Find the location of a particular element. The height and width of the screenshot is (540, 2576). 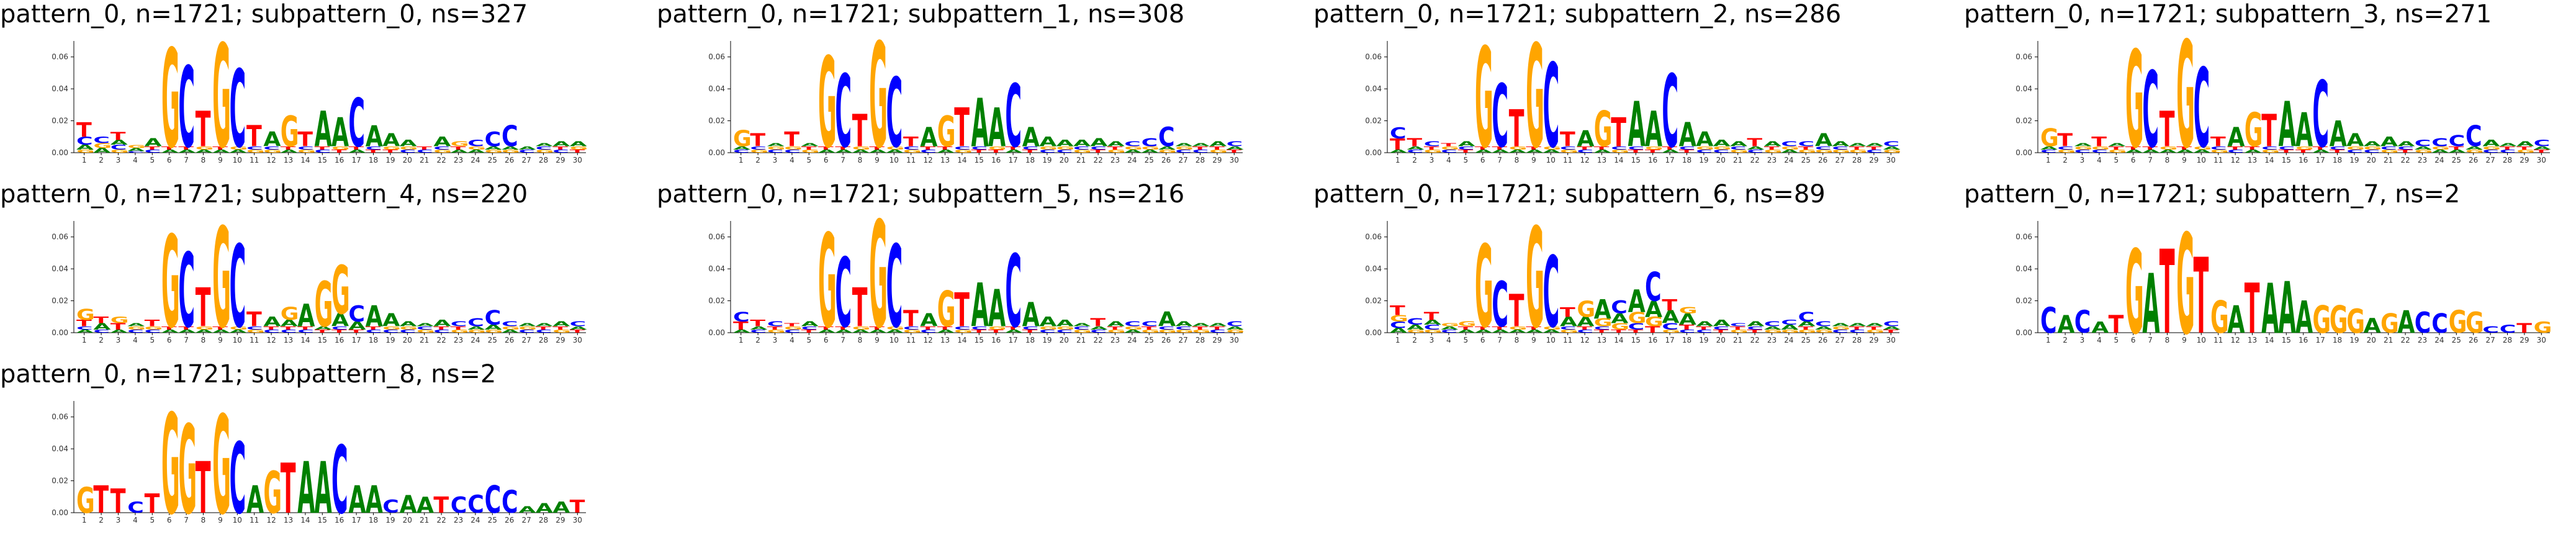

x-tick-label: 30 is located at coordinates (1234, 160).